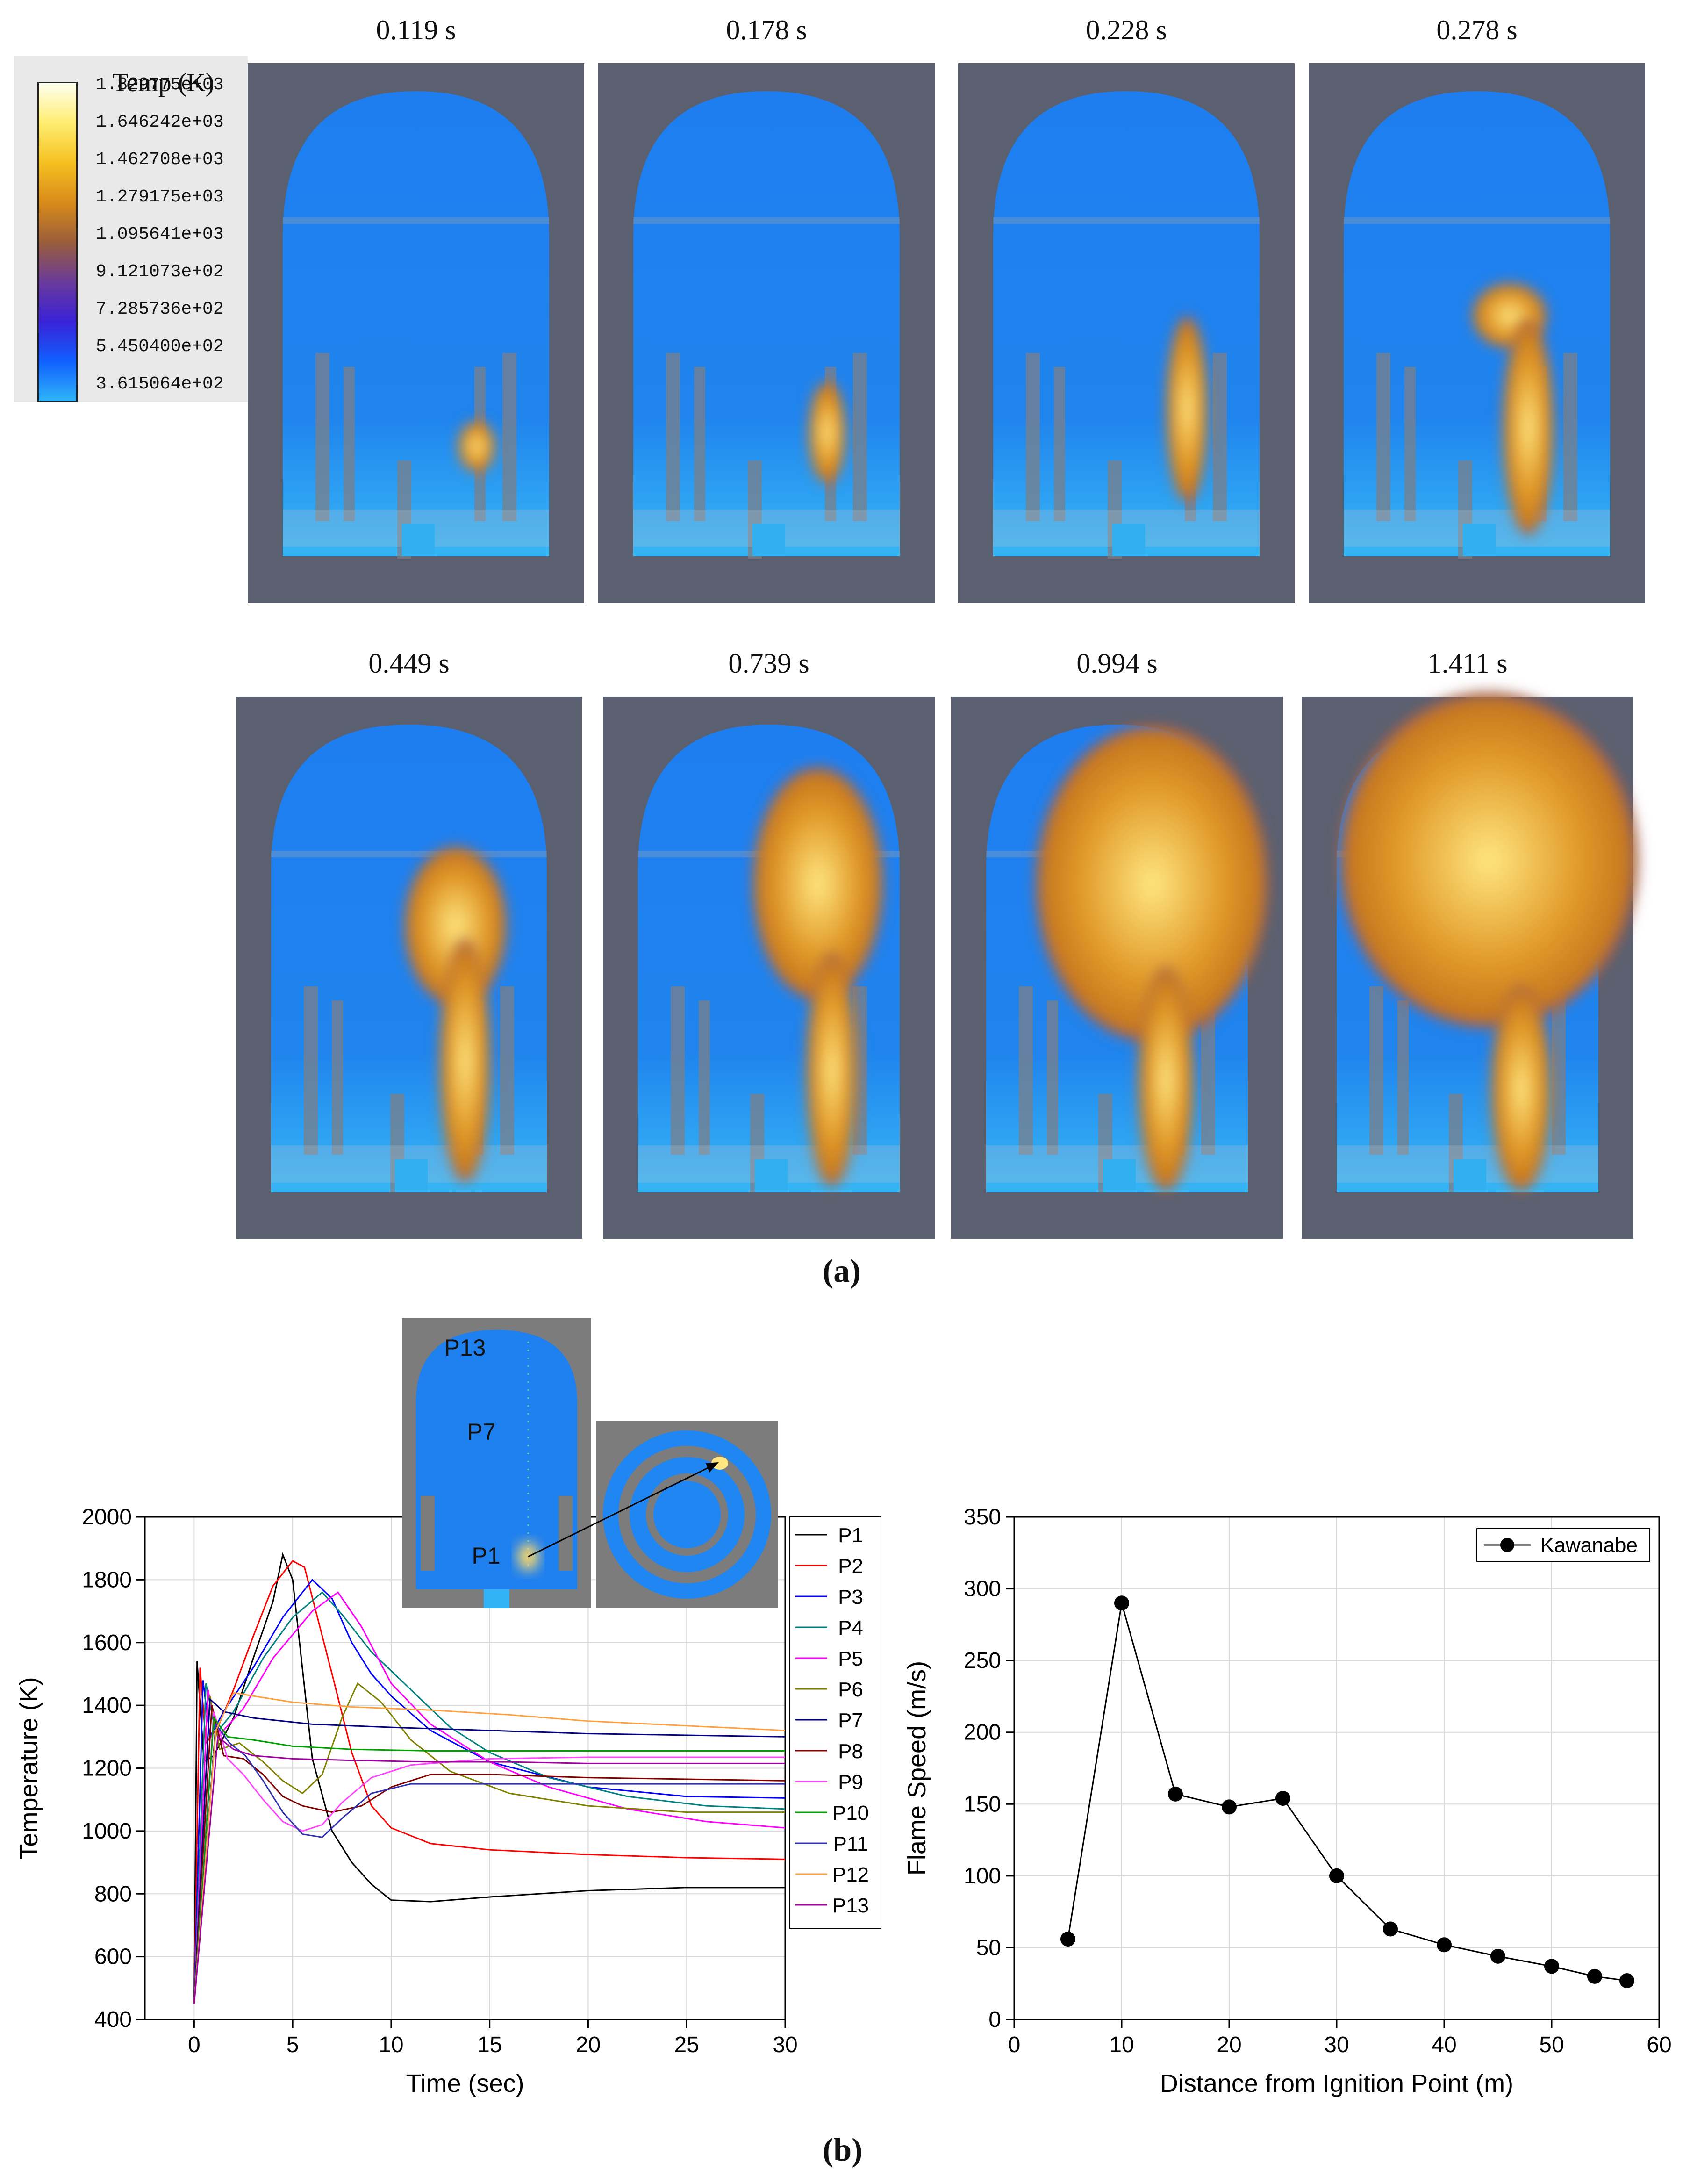 This screenshot has height=2184, width=1690. Describe the element at coordinates (982, 1589) in the screenshot. I see `y-tick-label: 300` at that location.